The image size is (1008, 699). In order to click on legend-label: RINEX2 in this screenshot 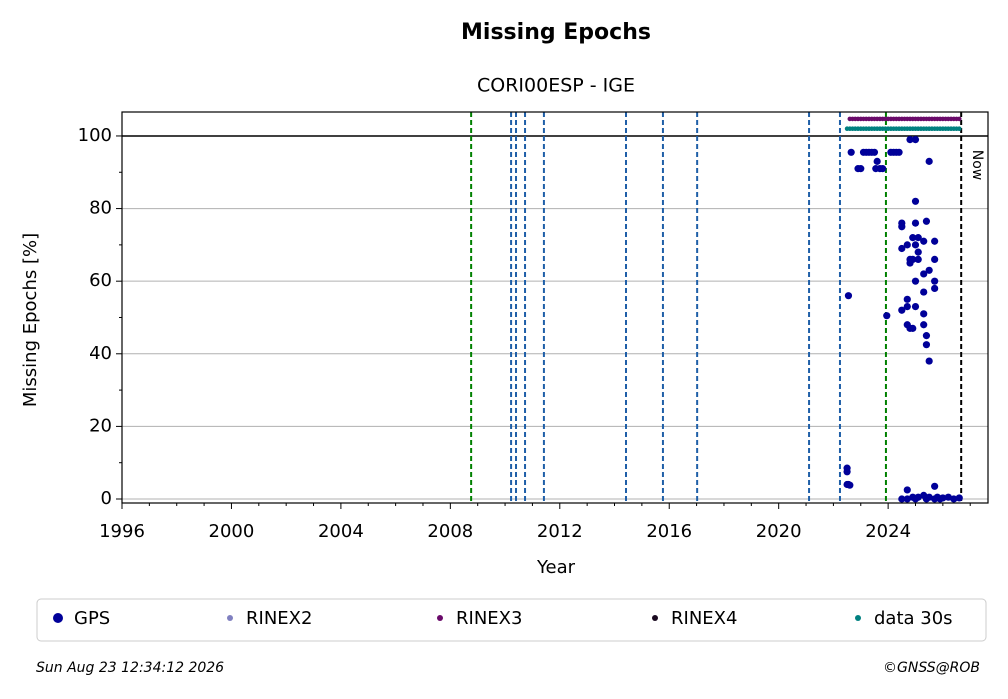, I will do `click(279, 618)`.